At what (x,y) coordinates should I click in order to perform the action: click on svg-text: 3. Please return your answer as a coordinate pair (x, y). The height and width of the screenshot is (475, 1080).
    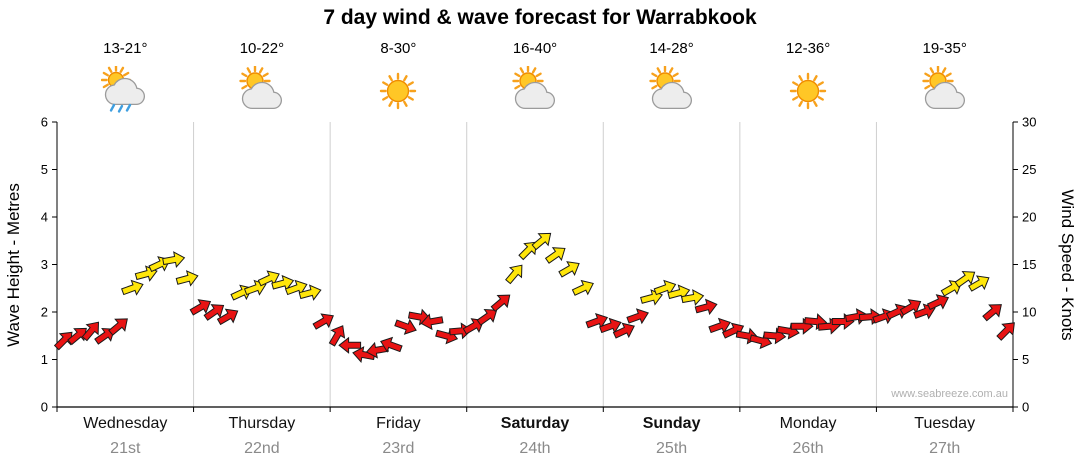
    Looking at the image, I should click on (44, 264).